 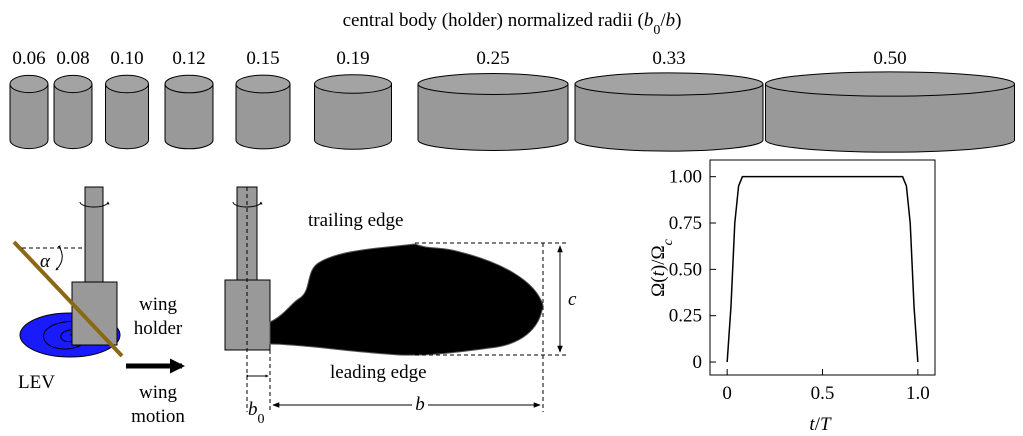 What do you see at coordinates (823, 393) in the screenshot?
I see `x-tick-label: 0.5` at bounding box center [823, 393].